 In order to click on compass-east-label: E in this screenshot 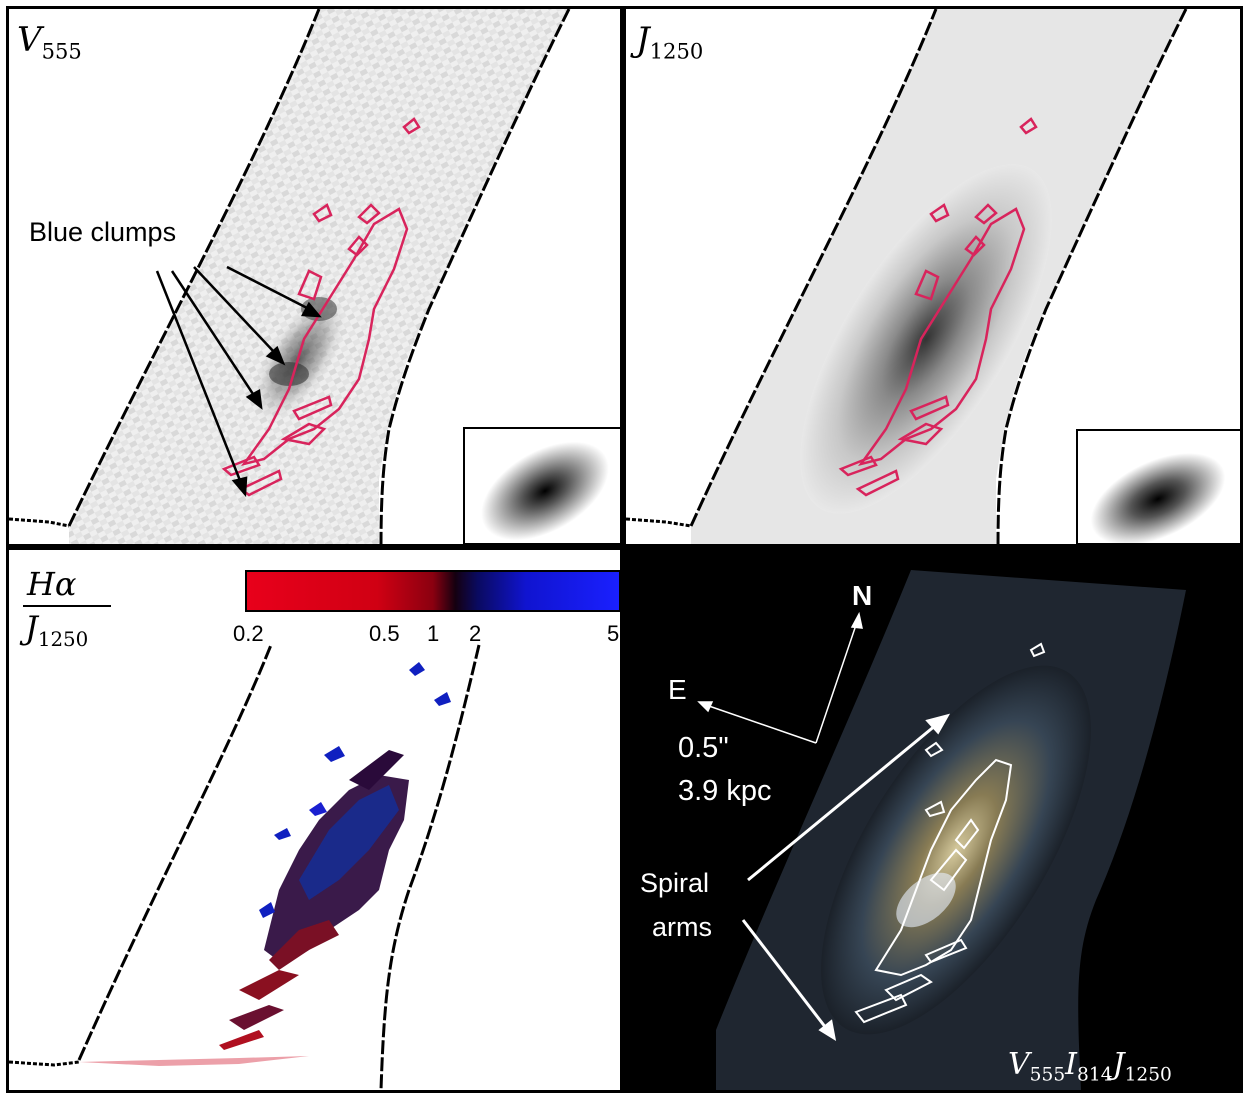, I will do `click(677, 689)`.